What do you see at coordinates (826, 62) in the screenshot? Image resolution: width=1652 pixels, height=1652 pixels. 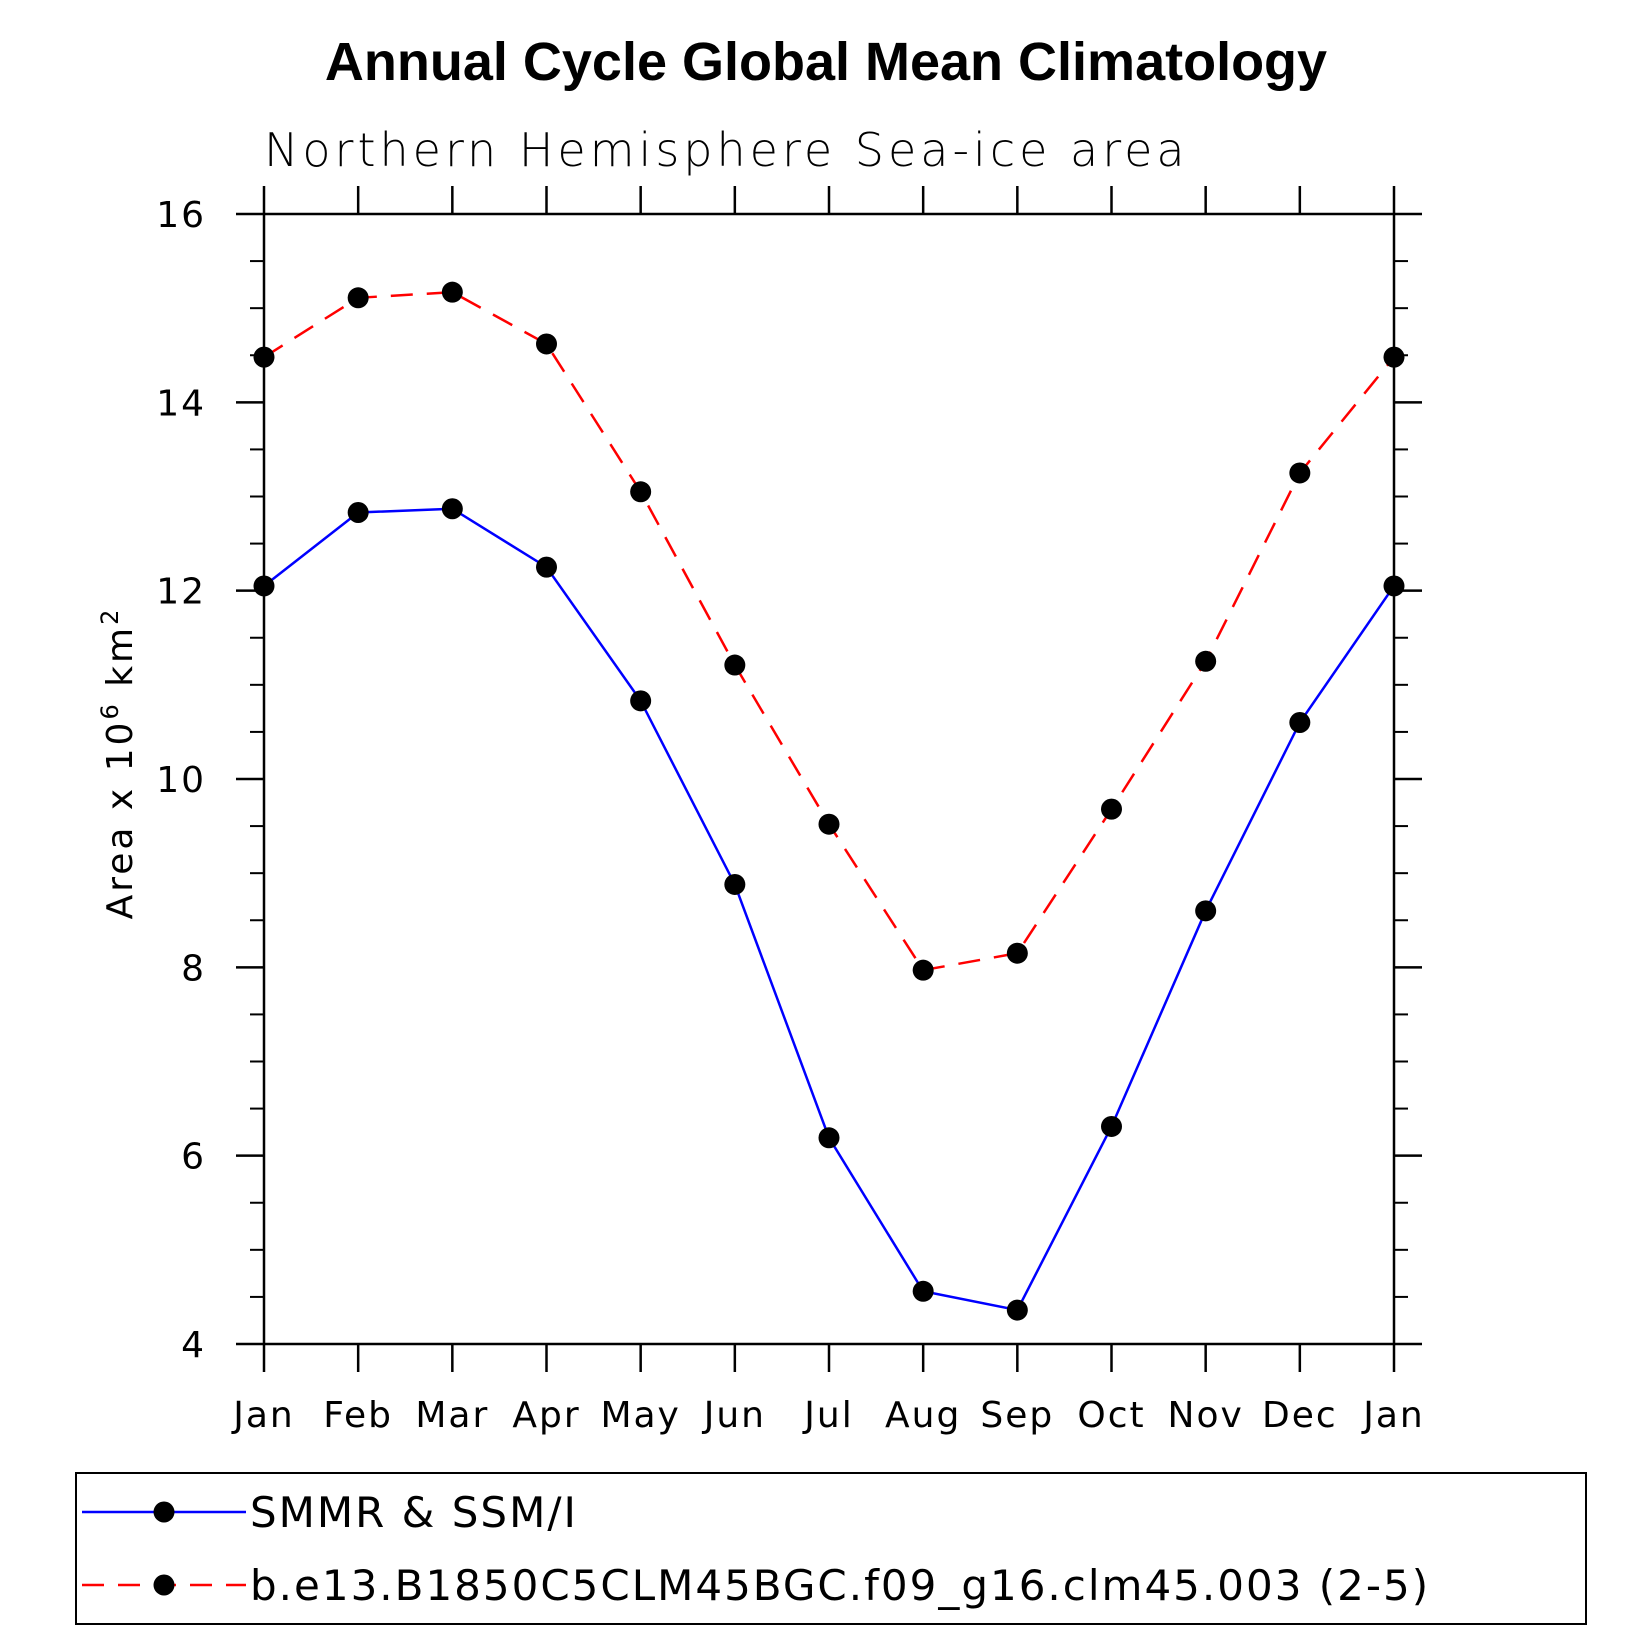 I see `chart-title: Annual Cycle Global Mean Climatology` at bounding box center [826, 62].